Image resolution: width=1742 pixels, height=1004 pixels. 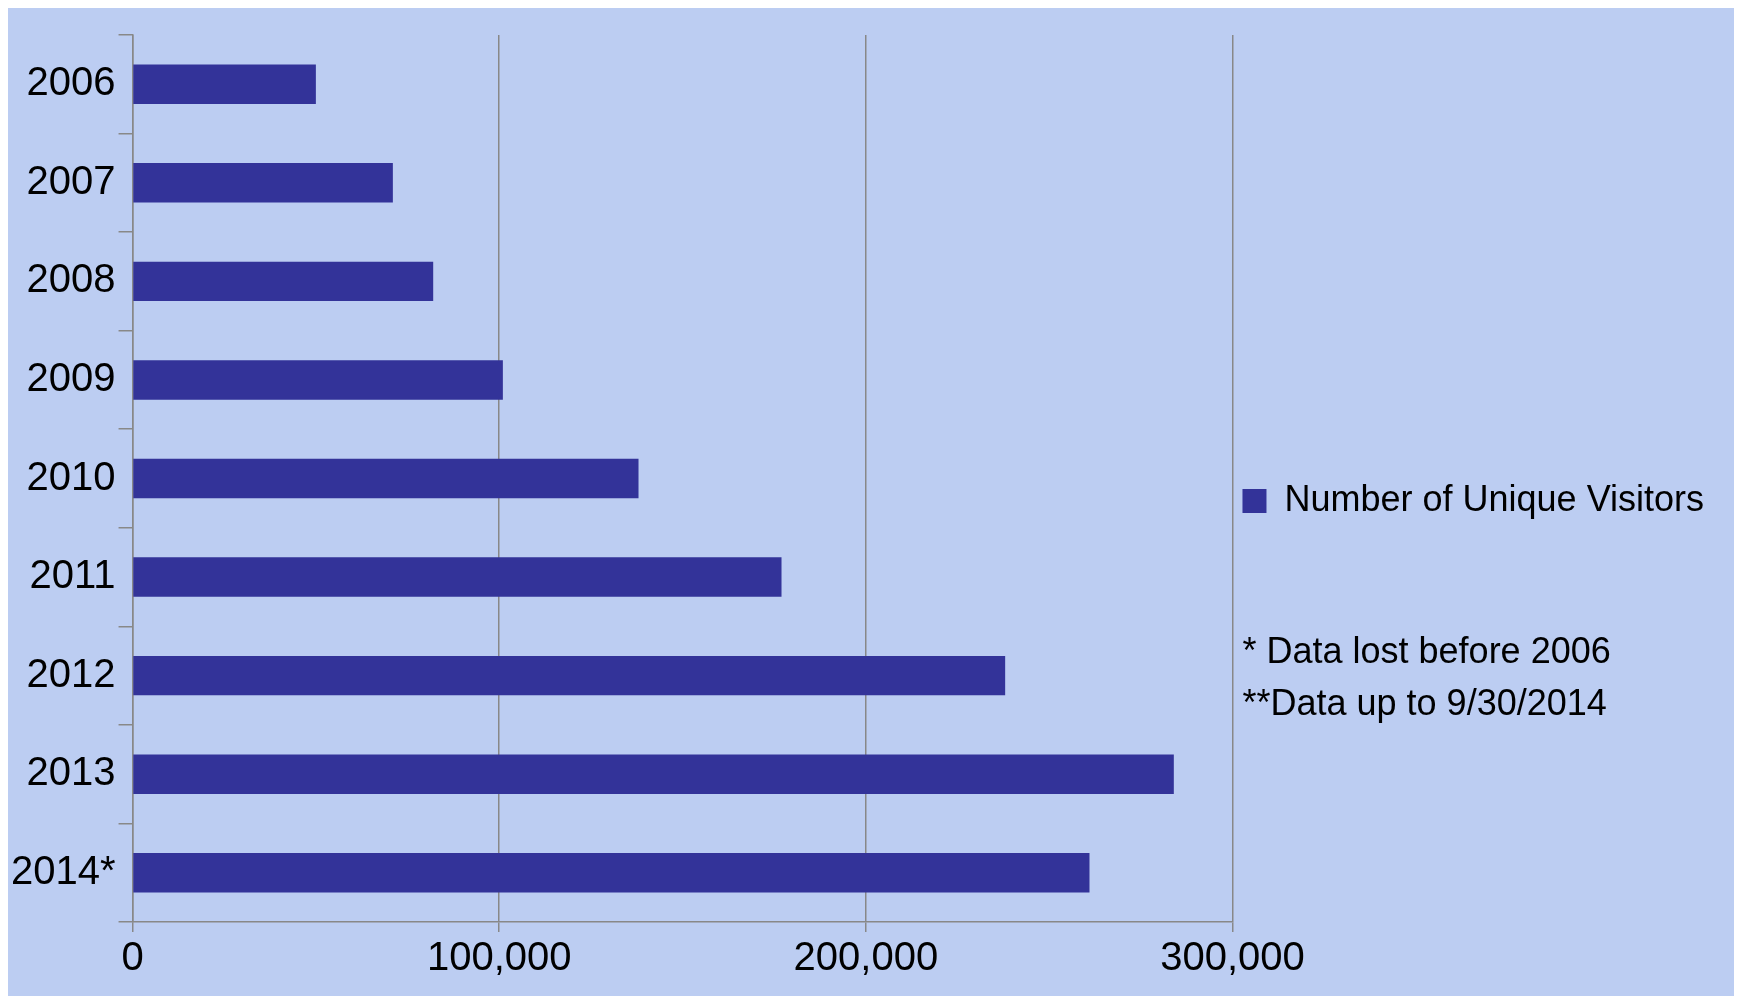 I want to click on y-tick-label: 2013, so click(x=71, y=771).